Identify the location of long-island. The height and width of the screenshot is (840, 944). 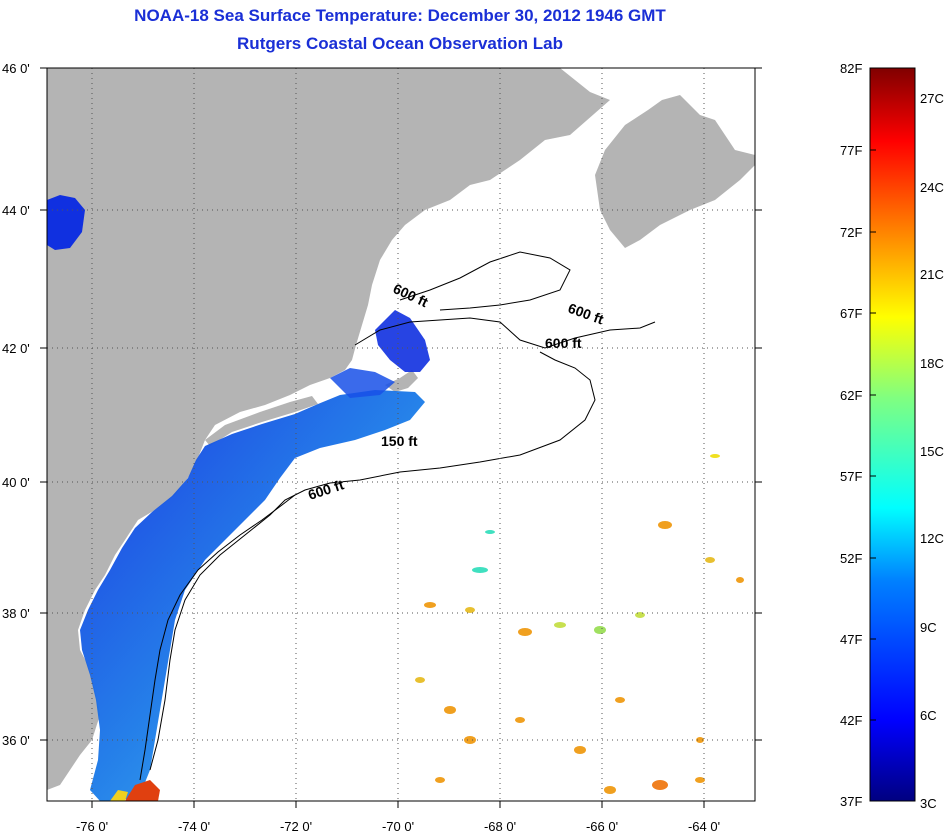
(261, 421).